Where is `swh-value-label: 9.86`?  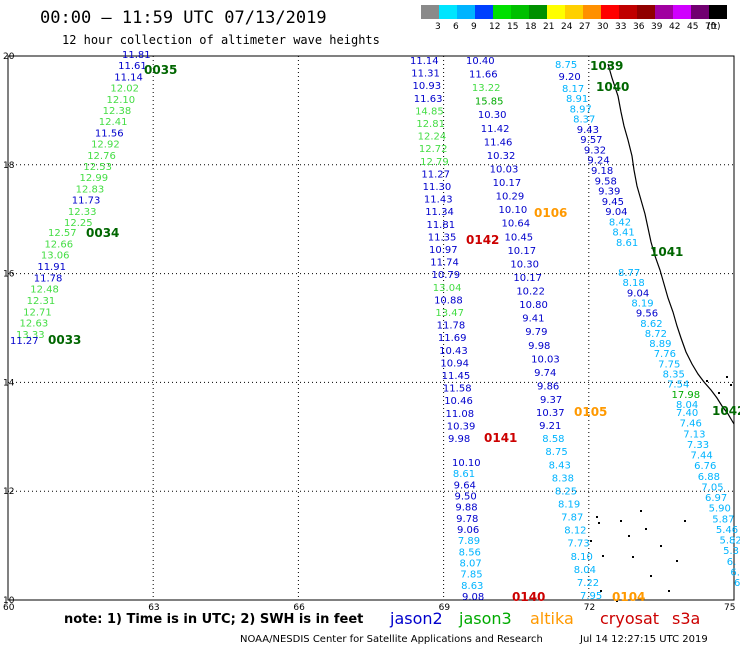
swh-value-label: 9.86 is located at coordinates (548, 386).